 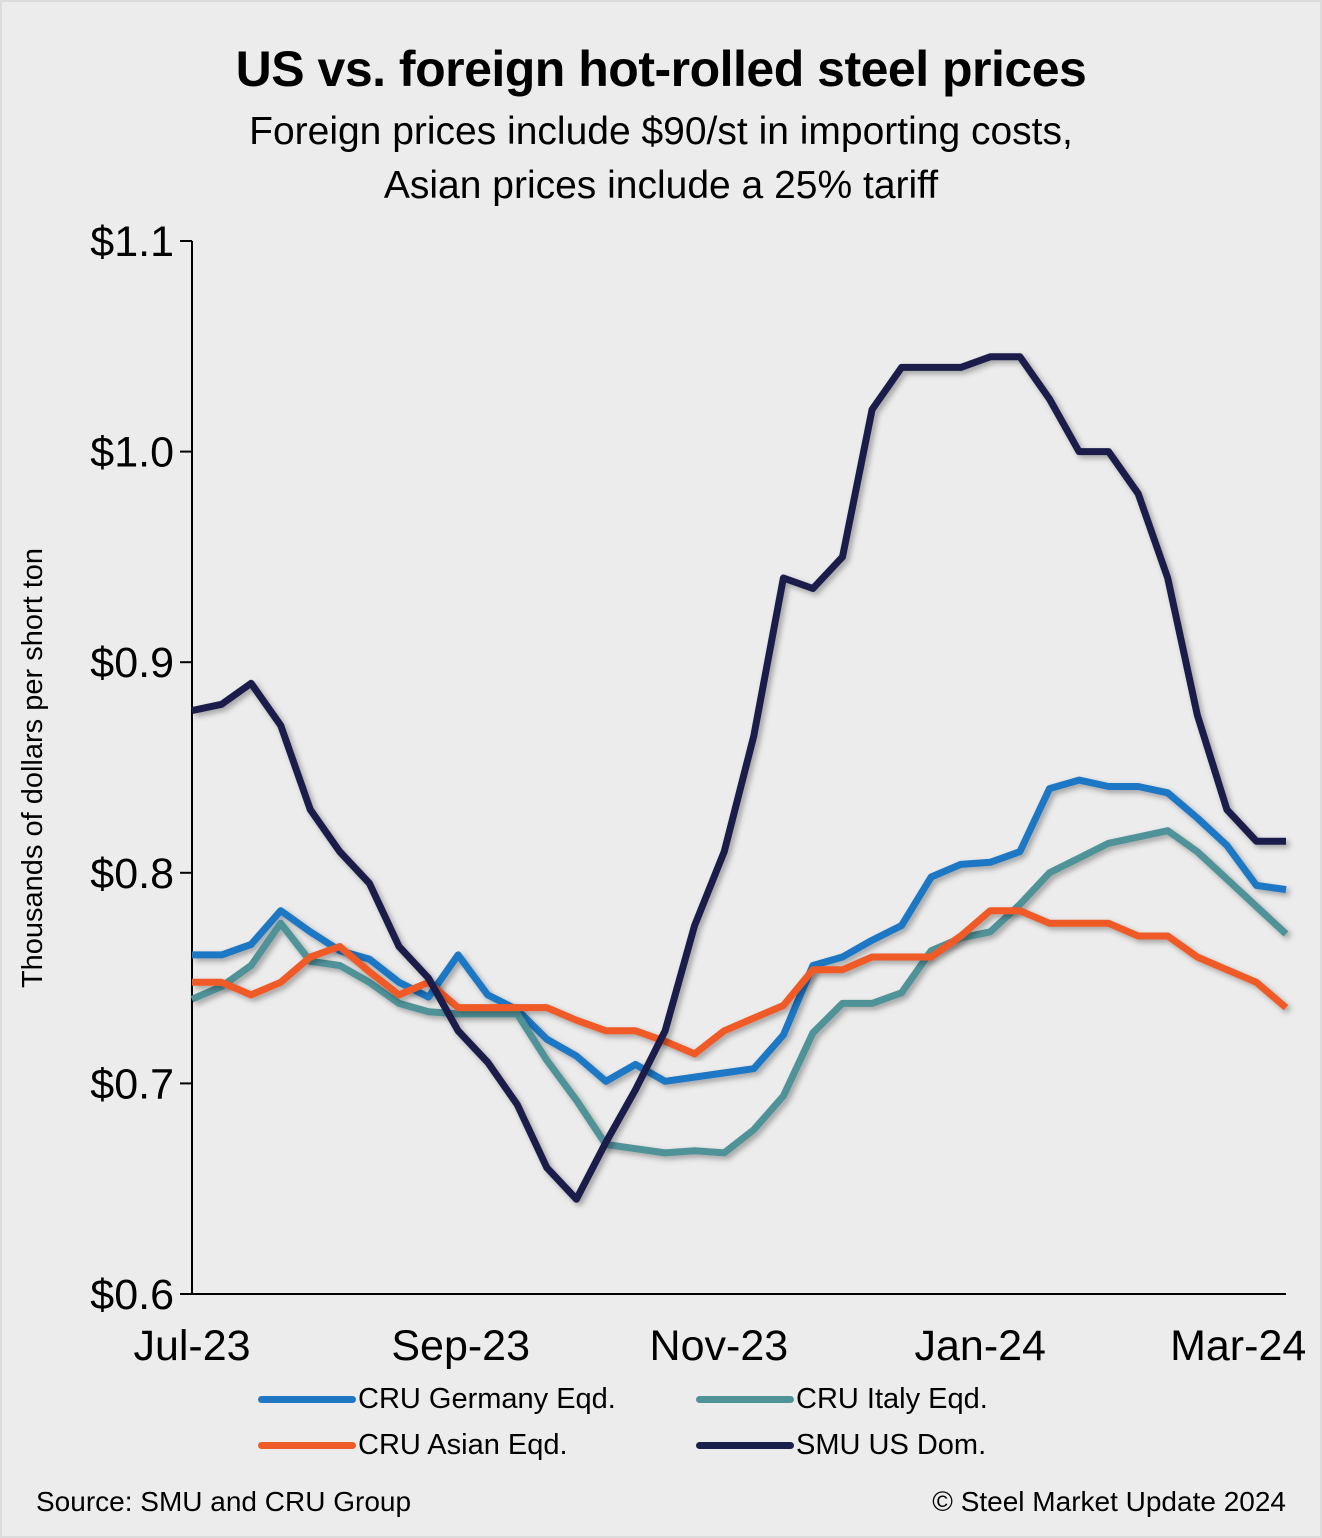 What do you see at coordinates (979, 1346) in the screenshot?
I see `x-tick-label: Jan-24` at bounding box center [979, 1346].